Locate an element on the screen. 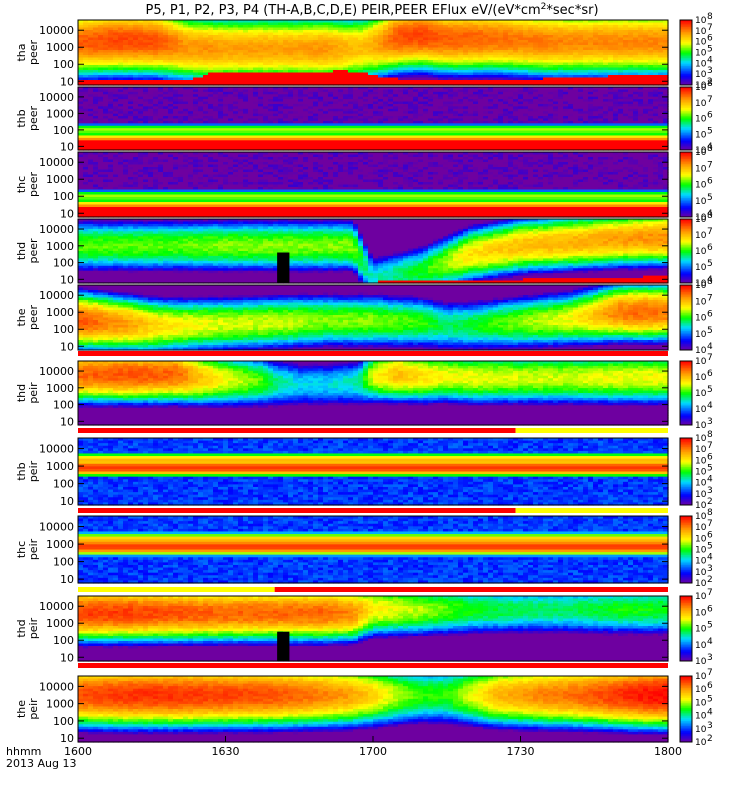 The width and height of the screenshot is (750, 800). svg-text: 8 is located at coordinates (710, 17).